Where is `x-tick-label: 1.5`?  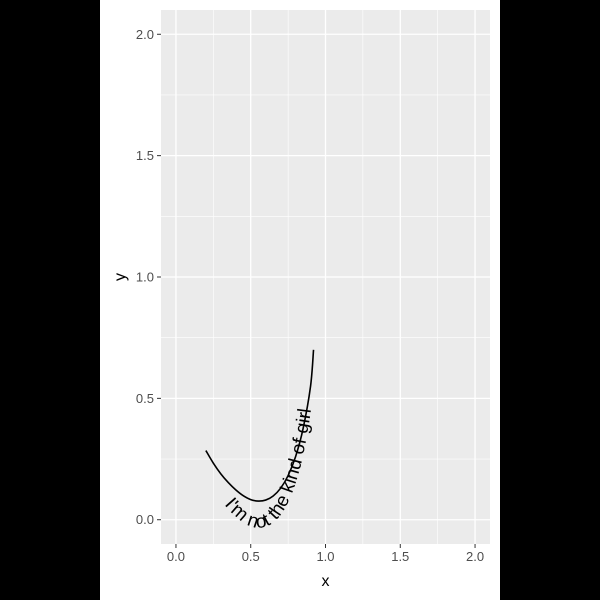 x-tick-label: 1.5 is located at coordinates (400, 556).